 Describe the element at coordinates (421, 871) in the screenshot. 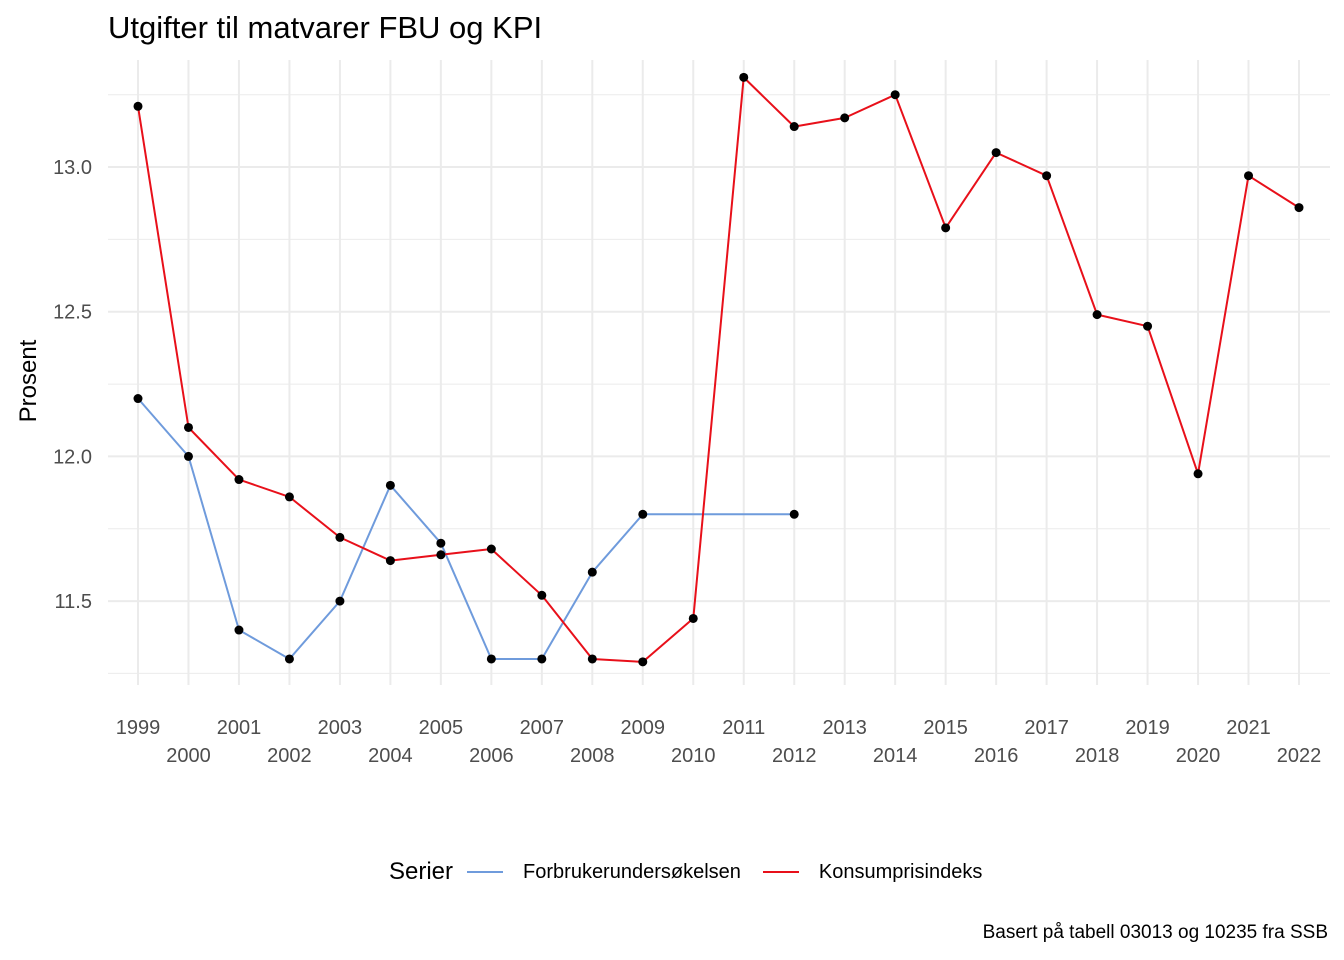

I see `legend-title: Serier` at that location.